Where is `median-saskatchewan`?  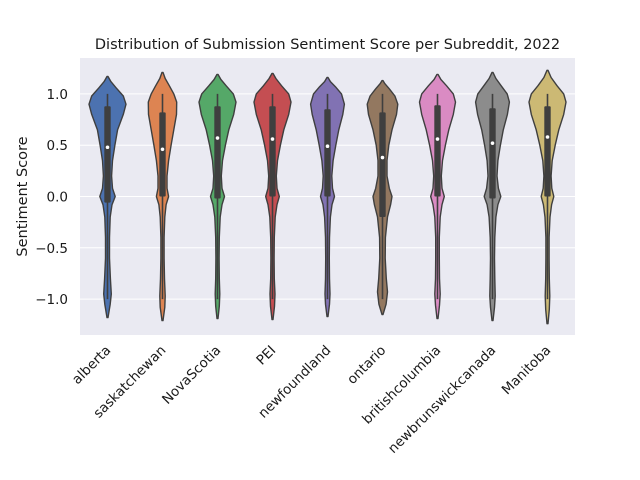 median-saskatchewan is located at coordinates (162, 149).